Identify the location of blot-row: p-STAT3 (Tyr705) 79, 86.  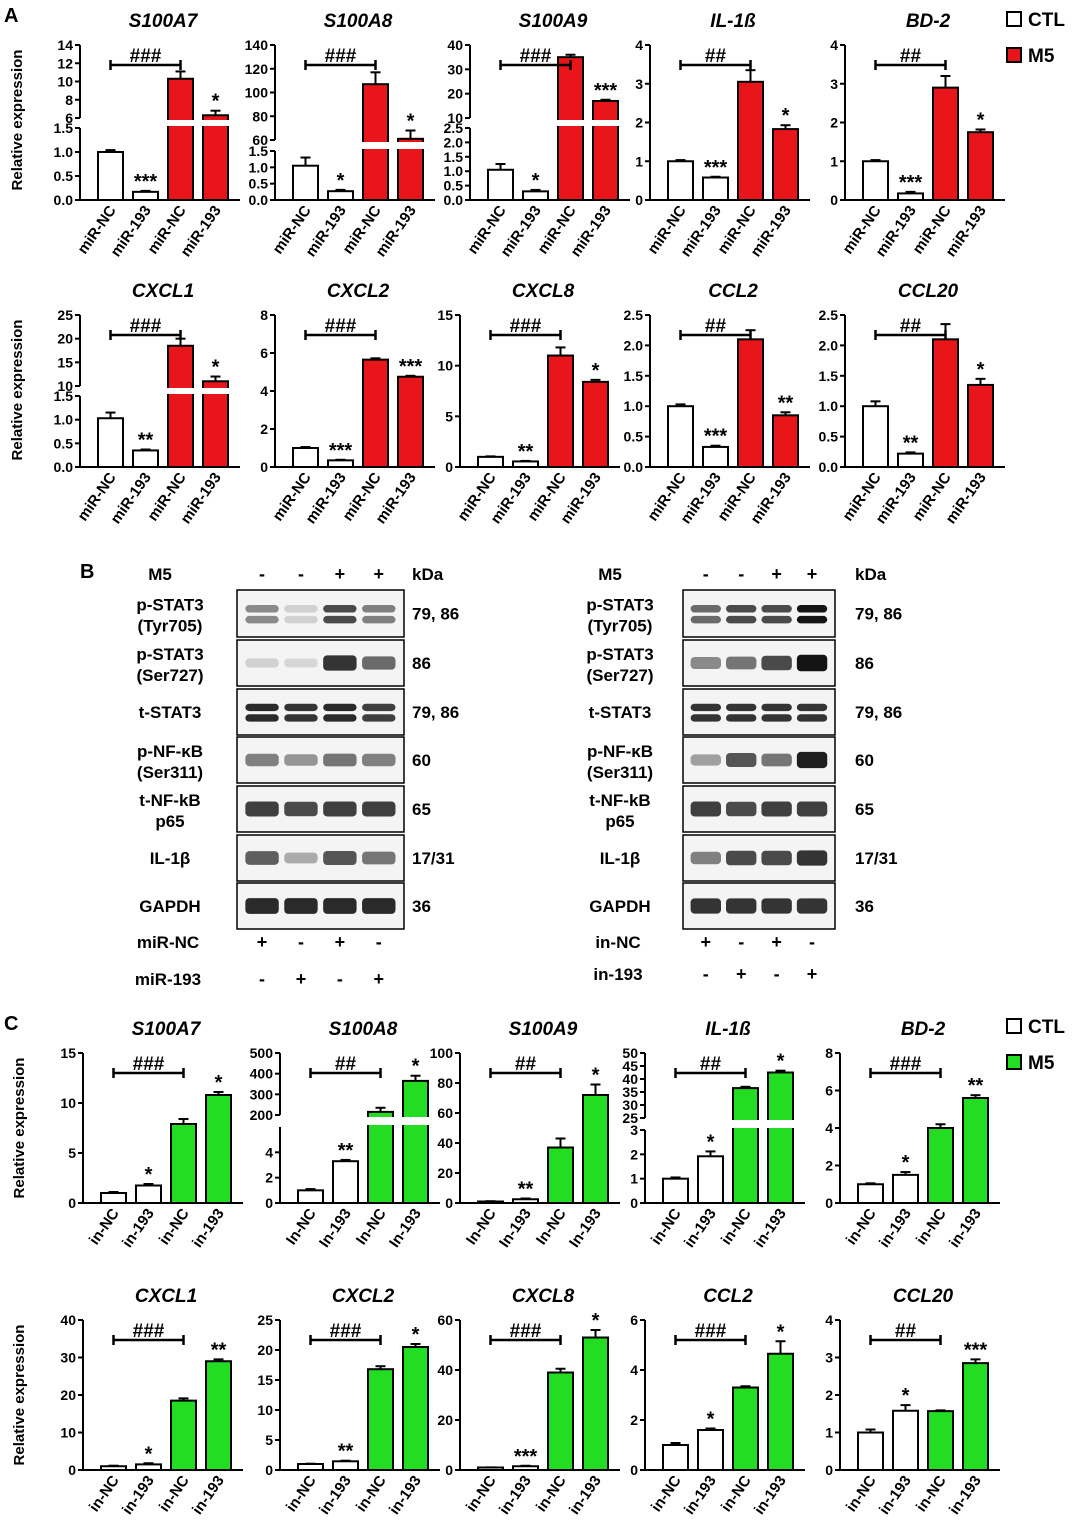
(297, 613).